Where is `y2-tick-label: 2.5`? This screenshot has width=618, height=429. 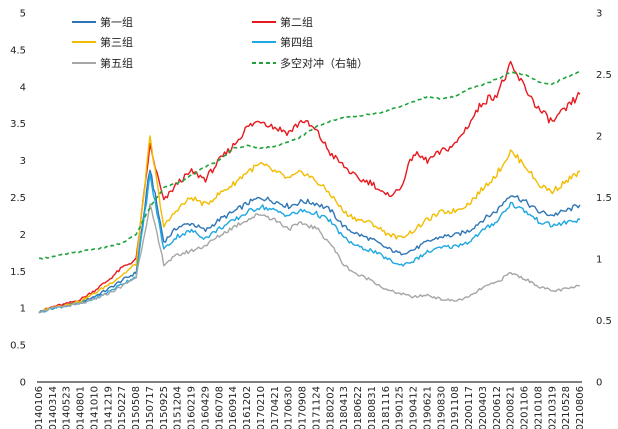
y2-tick-label: 2.5 is located at coordinates (604, 75).